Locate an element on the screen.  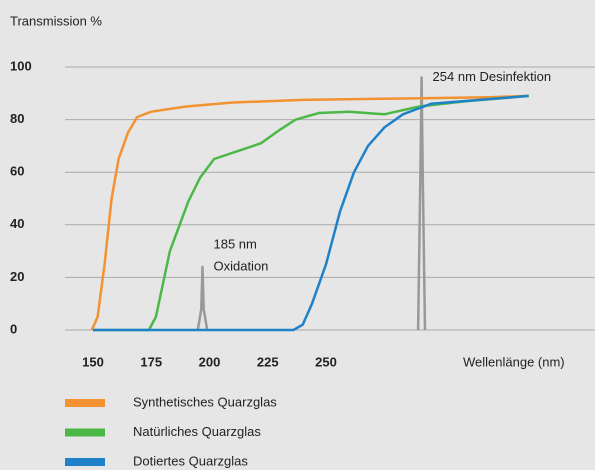
legend-label: Synthetisches Quarzglas is located at coordinates (205, 401).